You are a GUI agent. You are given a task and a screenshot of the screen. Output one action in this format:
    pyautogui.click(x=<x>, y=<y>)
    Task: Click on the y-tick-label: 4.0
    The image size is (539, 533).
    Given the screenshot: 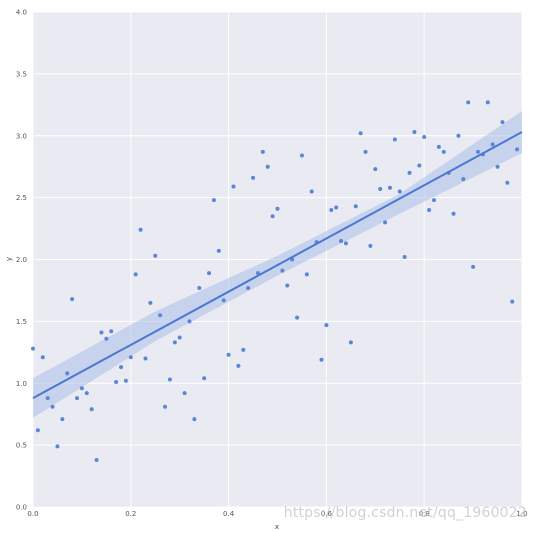 What is the action you would take?
    pyautogui.click(x=21, y=13)
    